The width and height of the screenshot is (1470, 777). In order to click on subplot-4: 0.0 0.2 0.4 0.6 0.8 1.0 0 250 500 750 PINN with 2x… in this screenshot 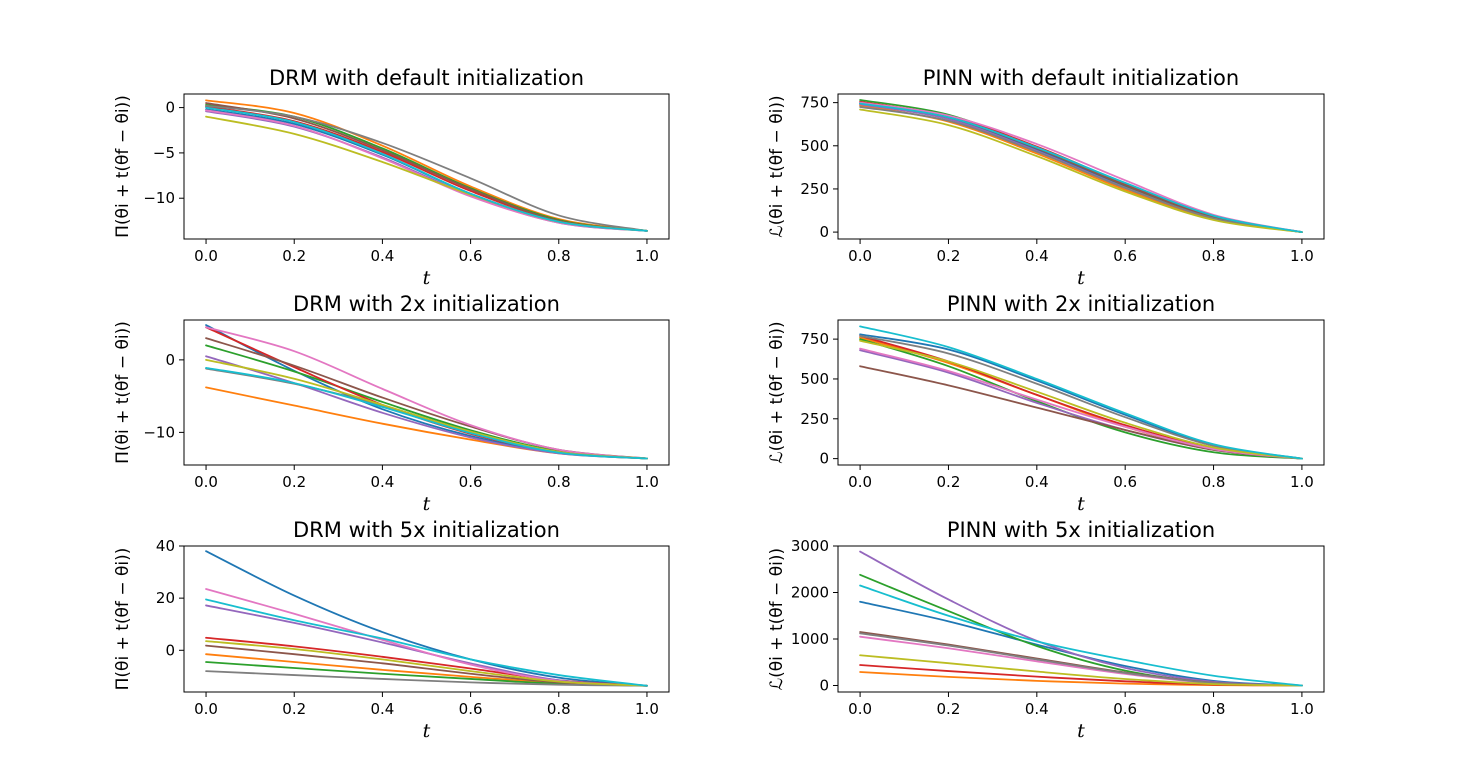, I will do `click(1046, 403)`.